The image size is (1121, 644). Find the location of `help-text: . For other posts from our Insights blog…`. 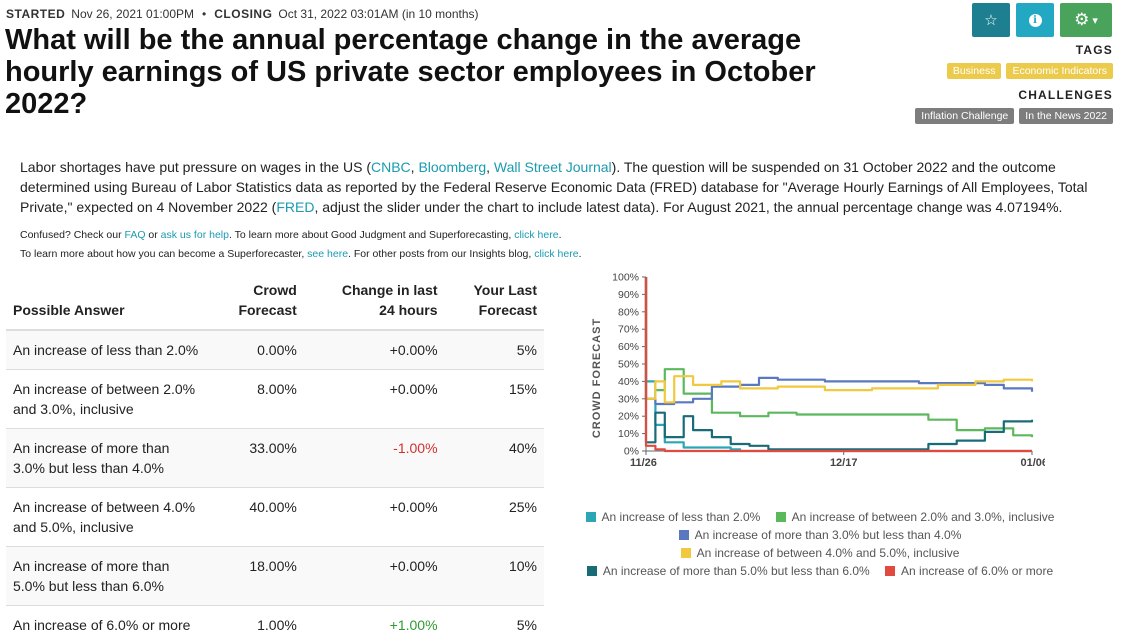

help-text: . For other posts from our Insights blog… is located at coordinates (441, 254).